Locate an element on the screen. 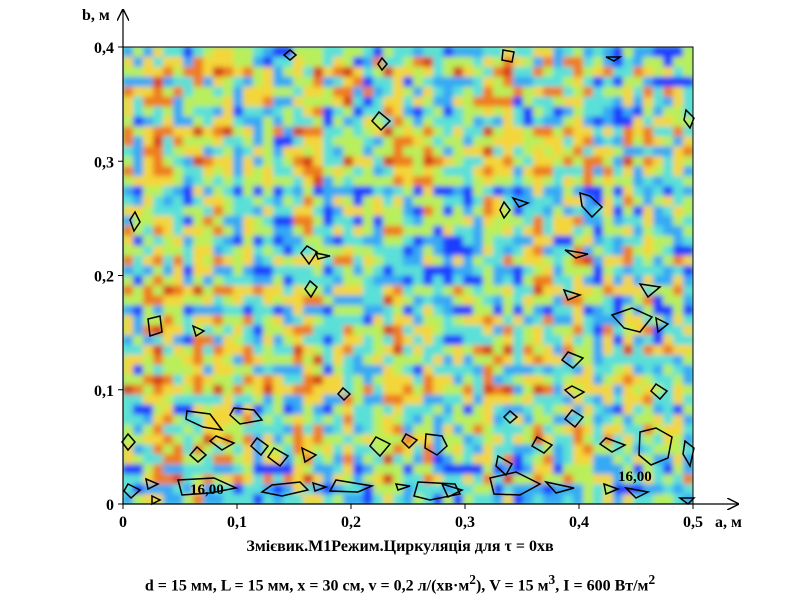 This screenshot has width=800, height=600. x-tick-label: 0,1 is located at coordinates (237, 522).